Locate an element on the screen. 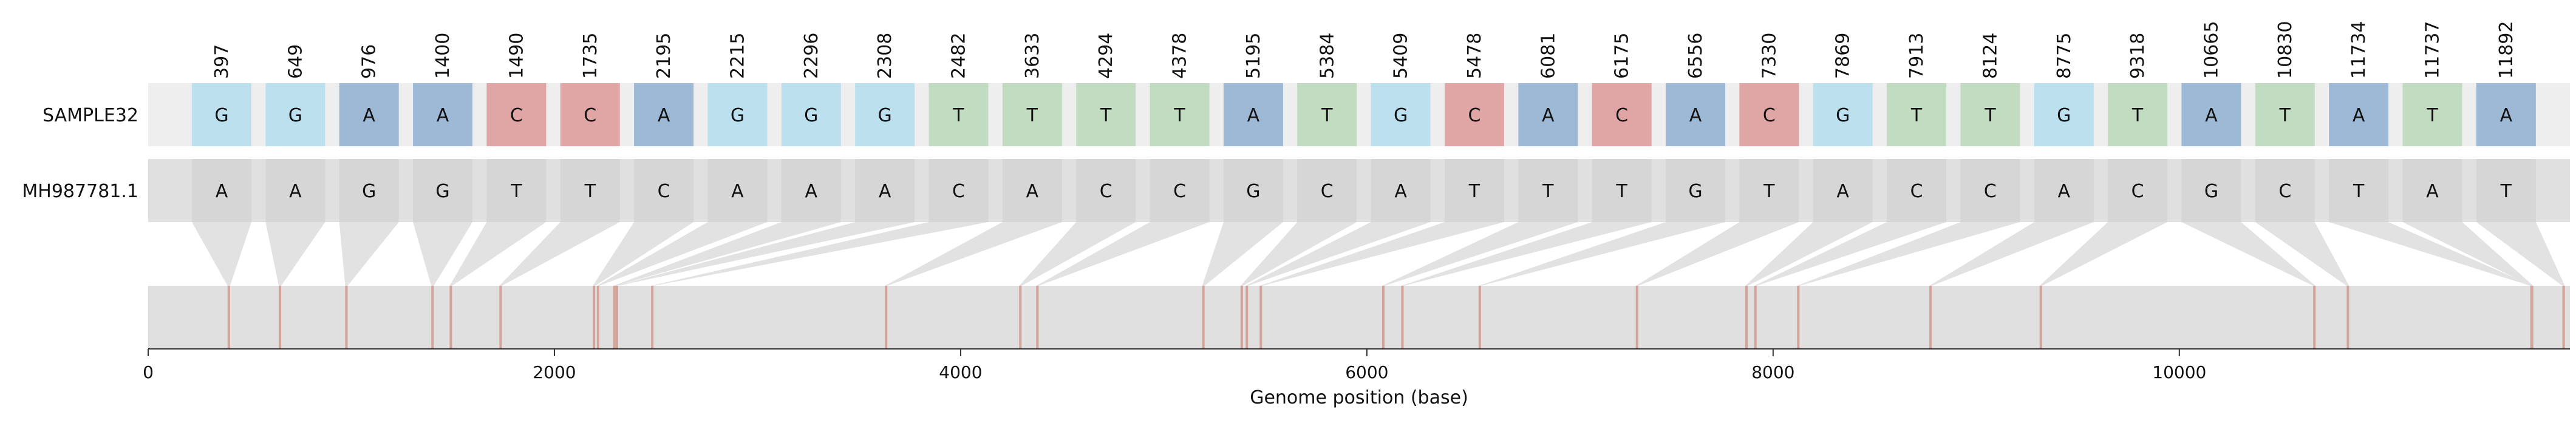  connector-layer is located at coordinates (1379, 254).